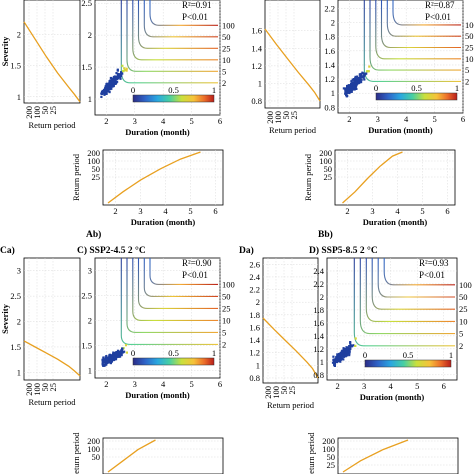 The height and width of the screenshot is (474, 474). I want to click on y-tick-label: 0.8, so click(254, 378).